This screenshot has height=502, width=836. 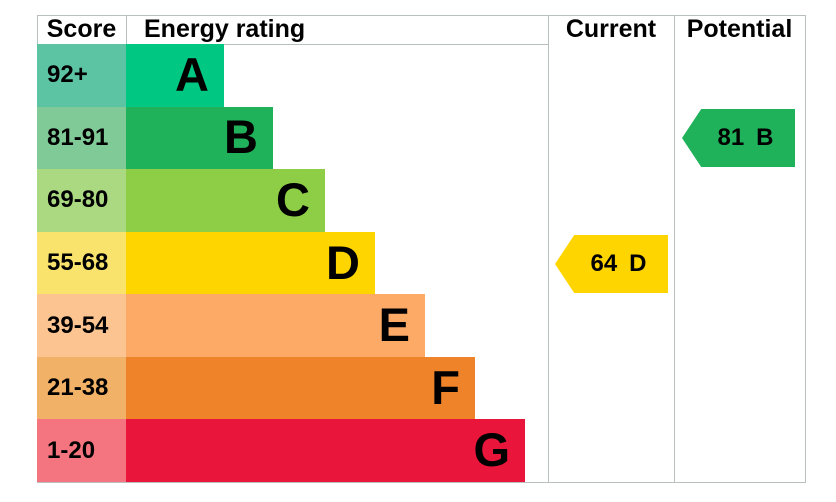 I want to click on band-row-g: 1-20 G, so click(x=421, y=451).